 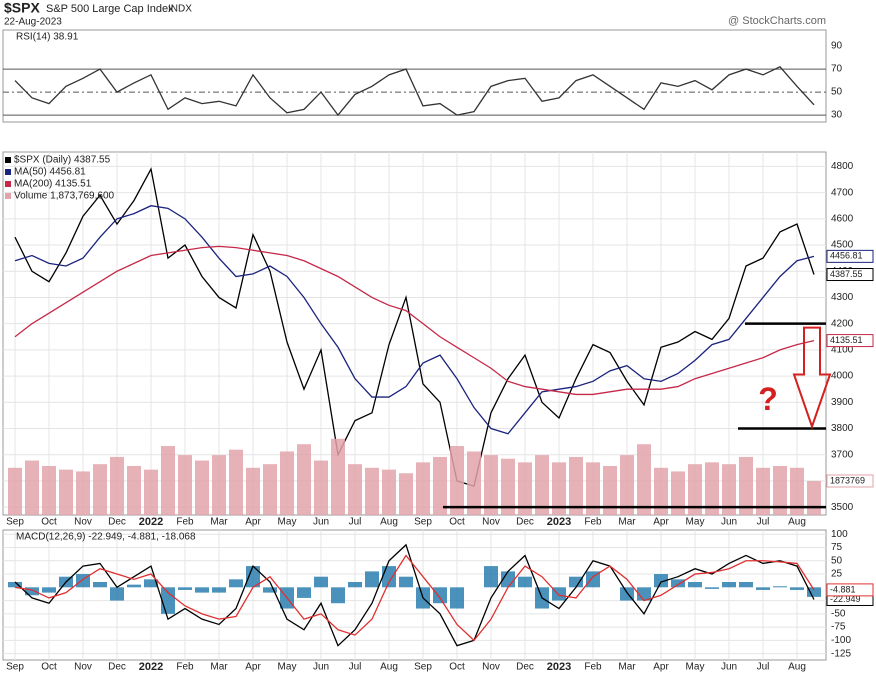 I want to click on y-tick-label: 3900, so click(x=842, y=402).